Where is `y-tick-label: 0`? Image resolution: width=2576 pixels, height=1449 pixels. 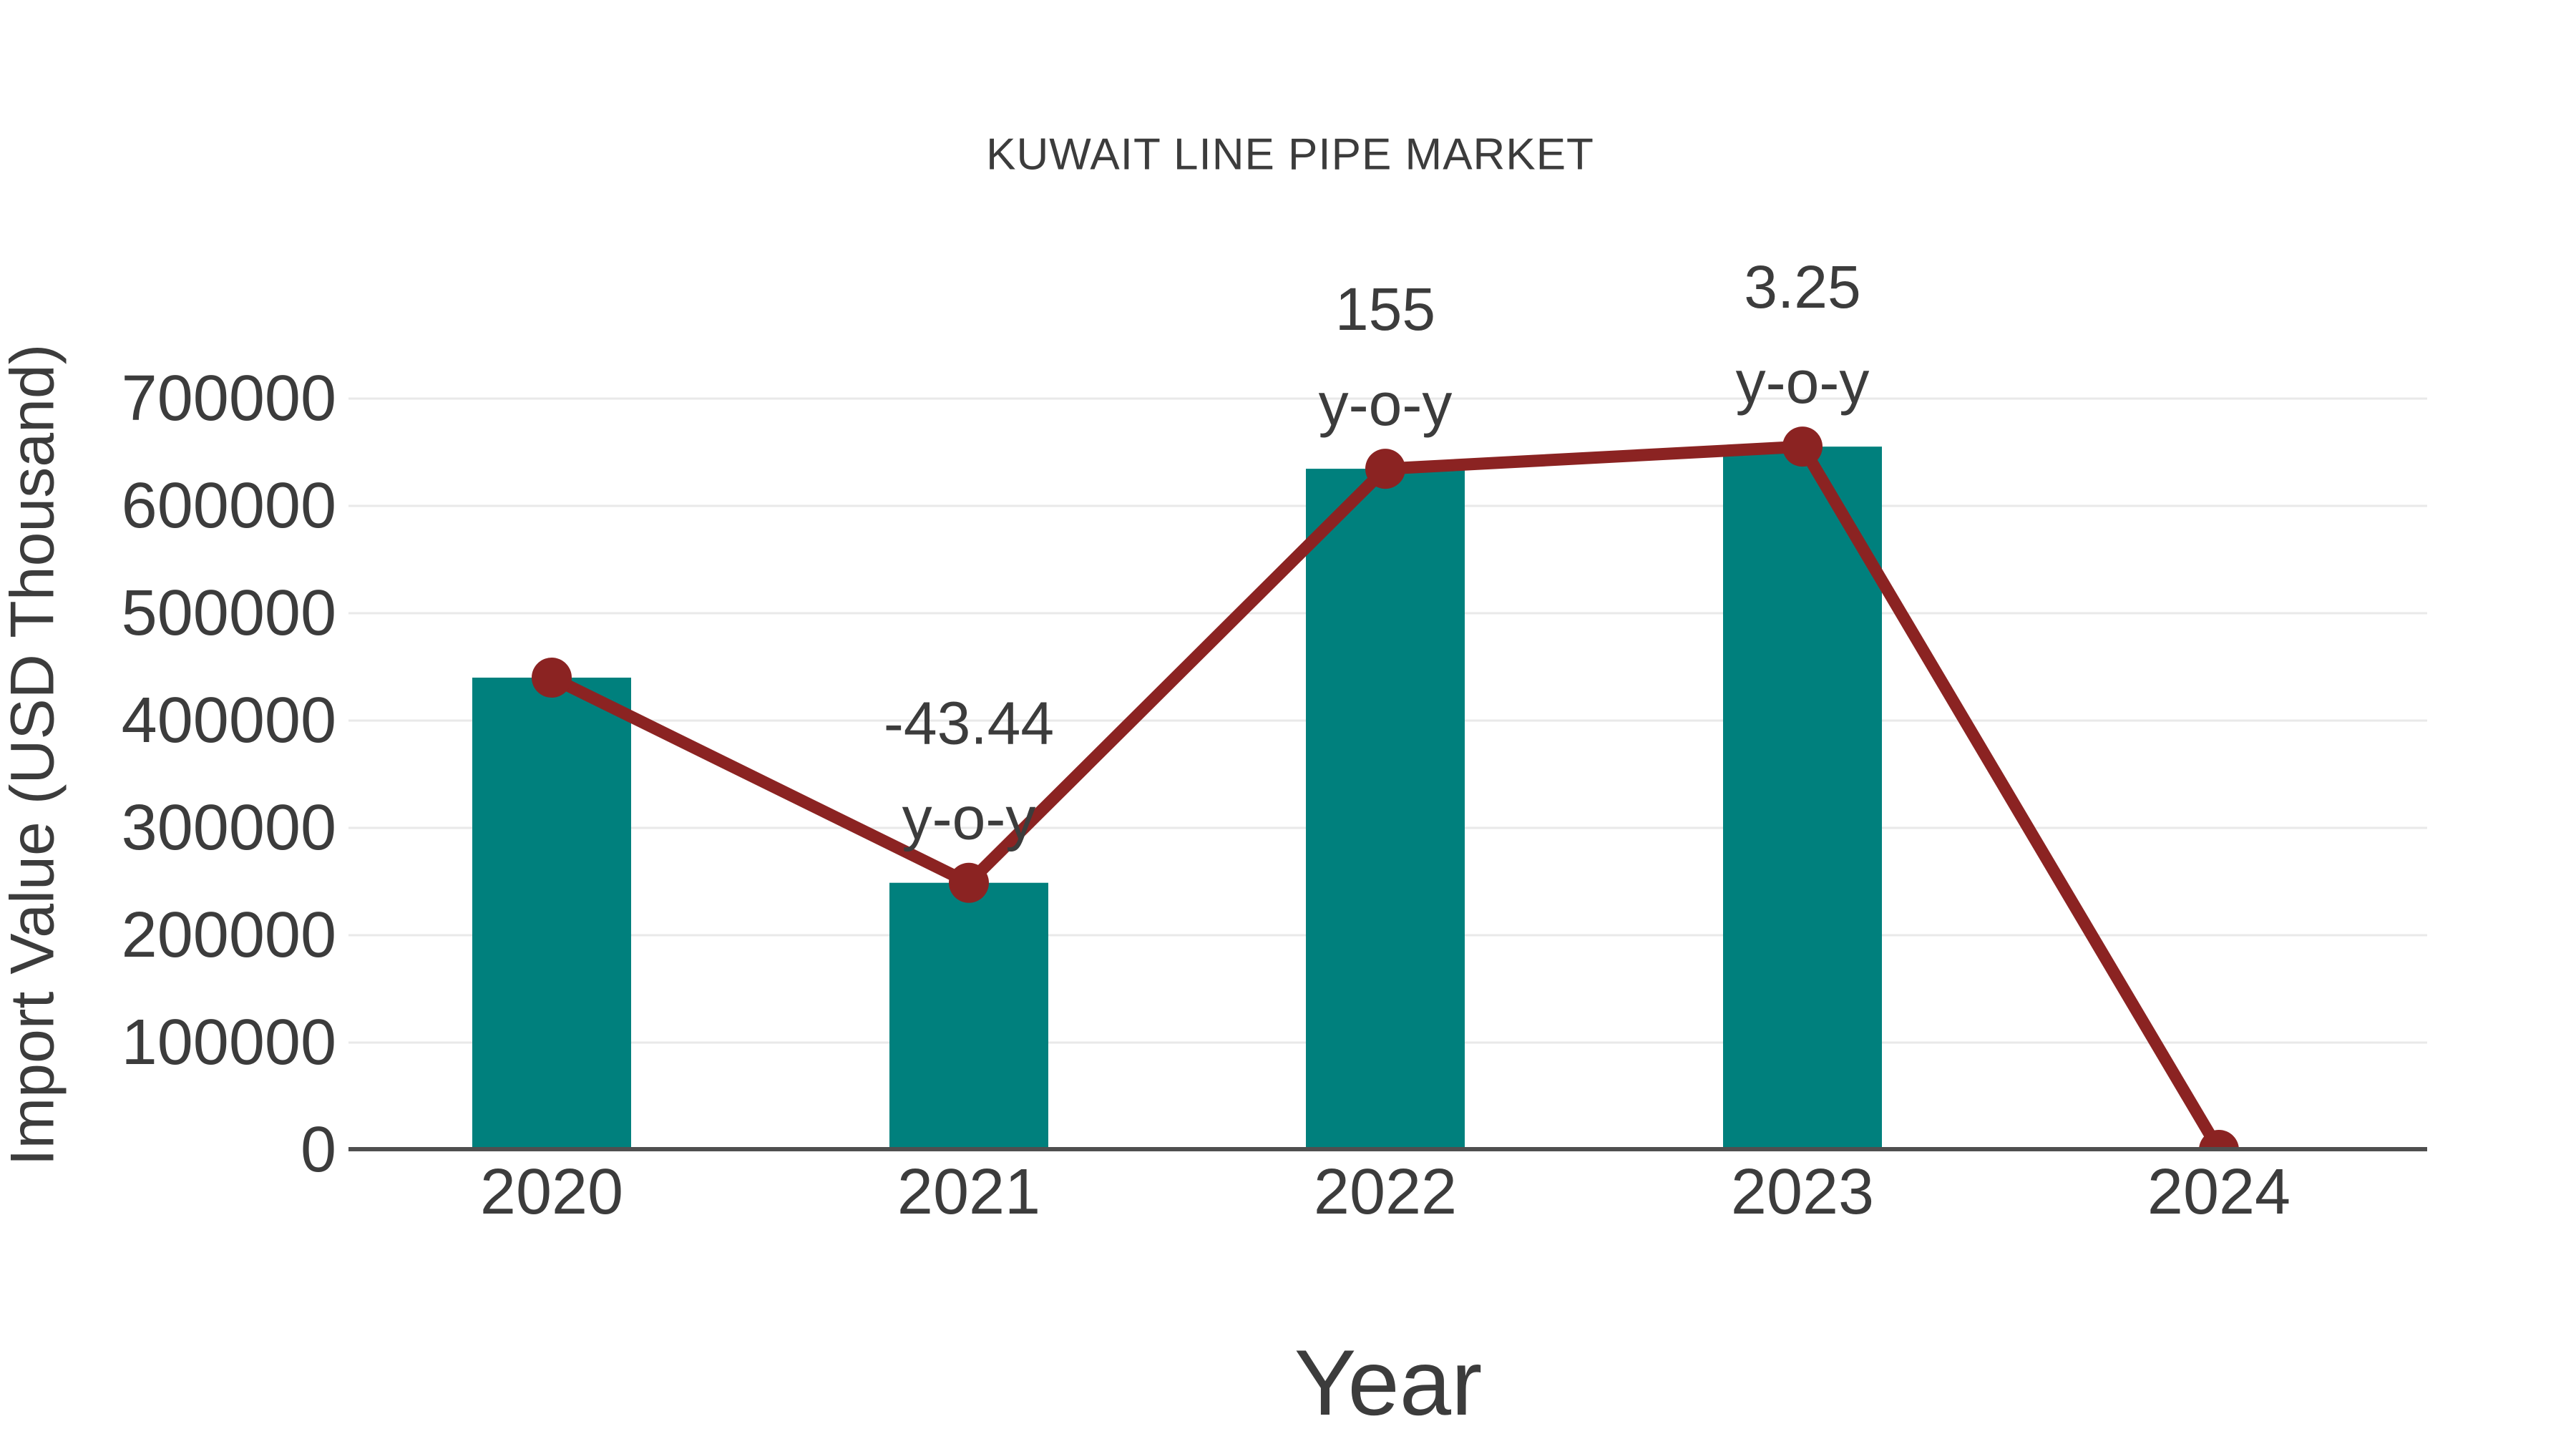
y-tick-label: 0 is located at coordinates (318, 1150).